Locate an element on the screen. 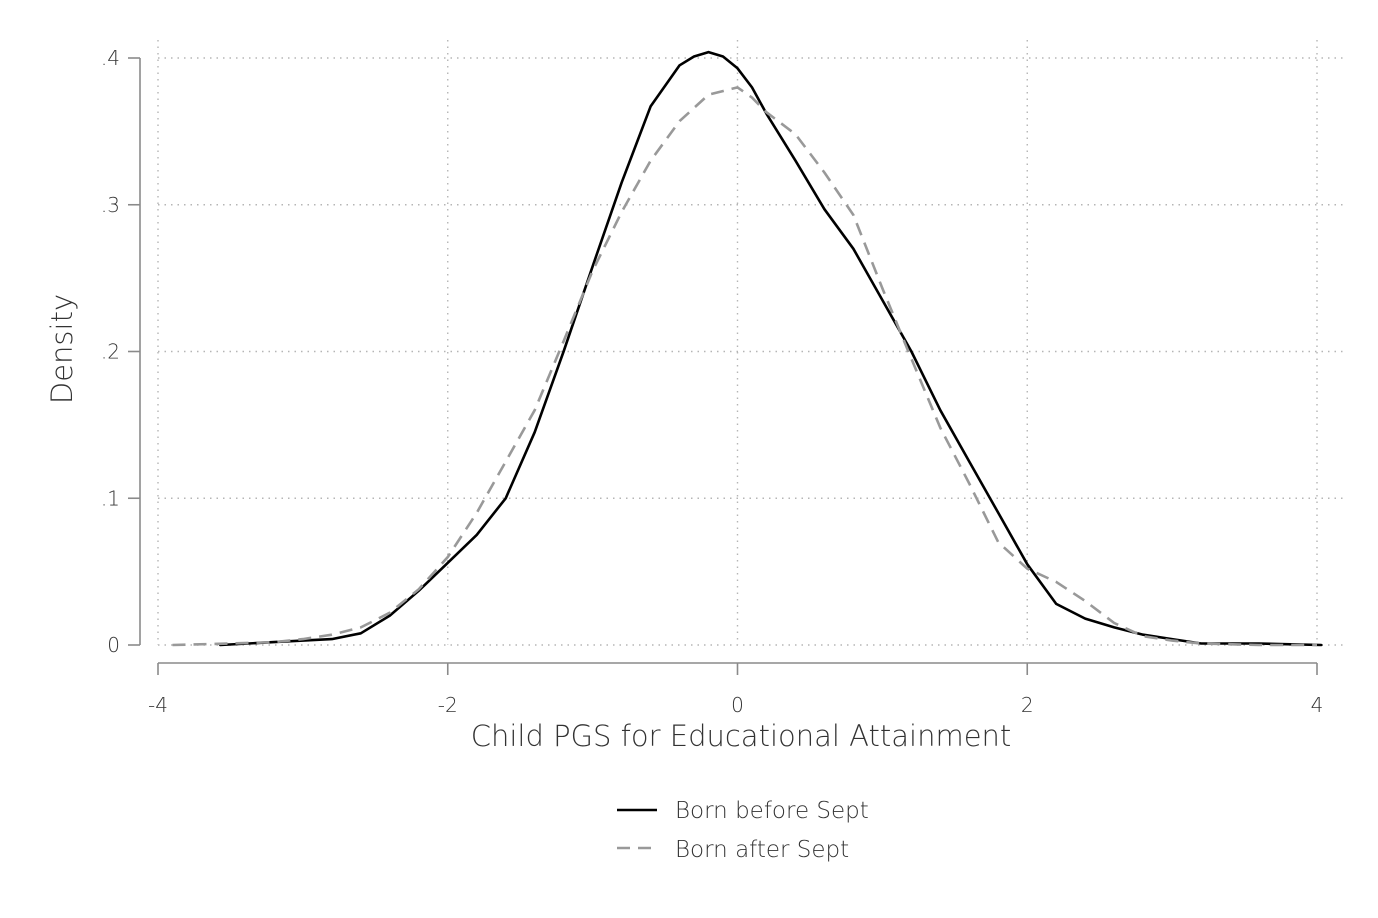 The width and height of the screenshot is (1378, 918). y-tick-label-2: .2 is located at coordinates (110, 352).